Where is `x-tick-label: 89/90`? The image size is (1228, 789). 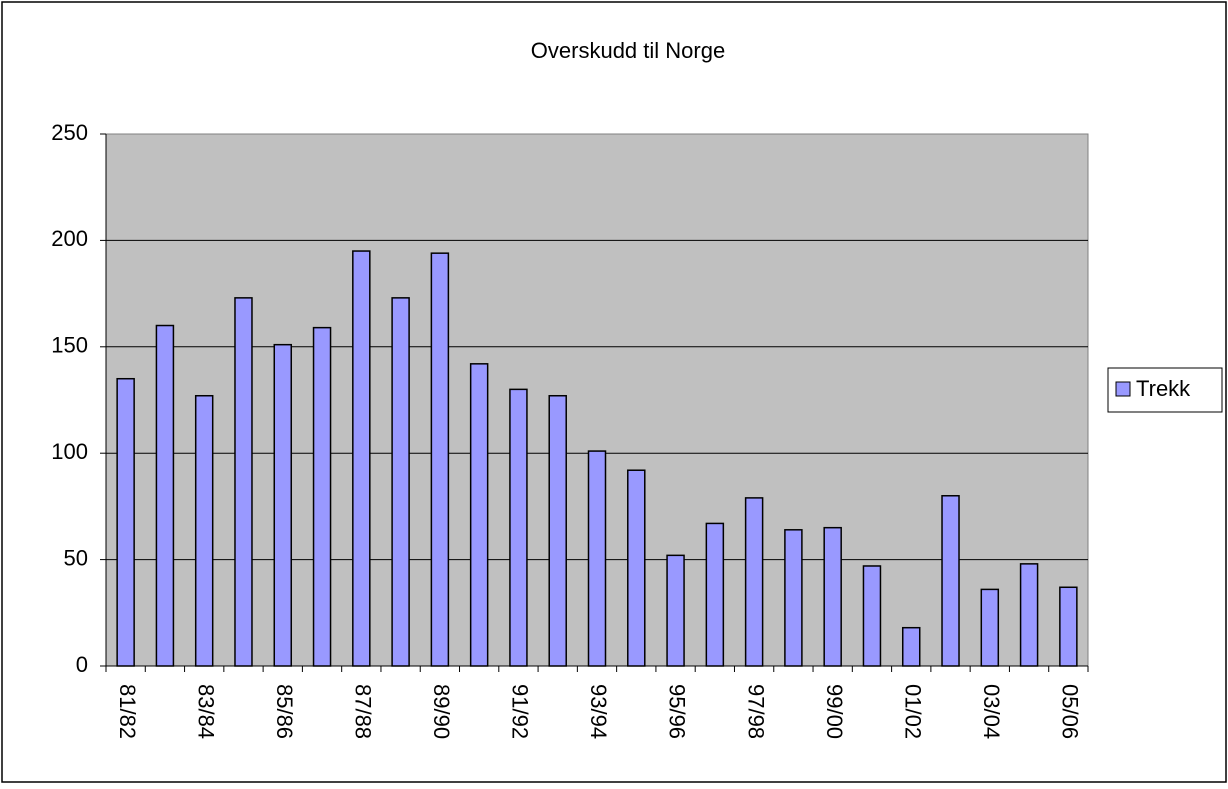 x-tick-label: 89/90 is located at coordinates (441, 711).